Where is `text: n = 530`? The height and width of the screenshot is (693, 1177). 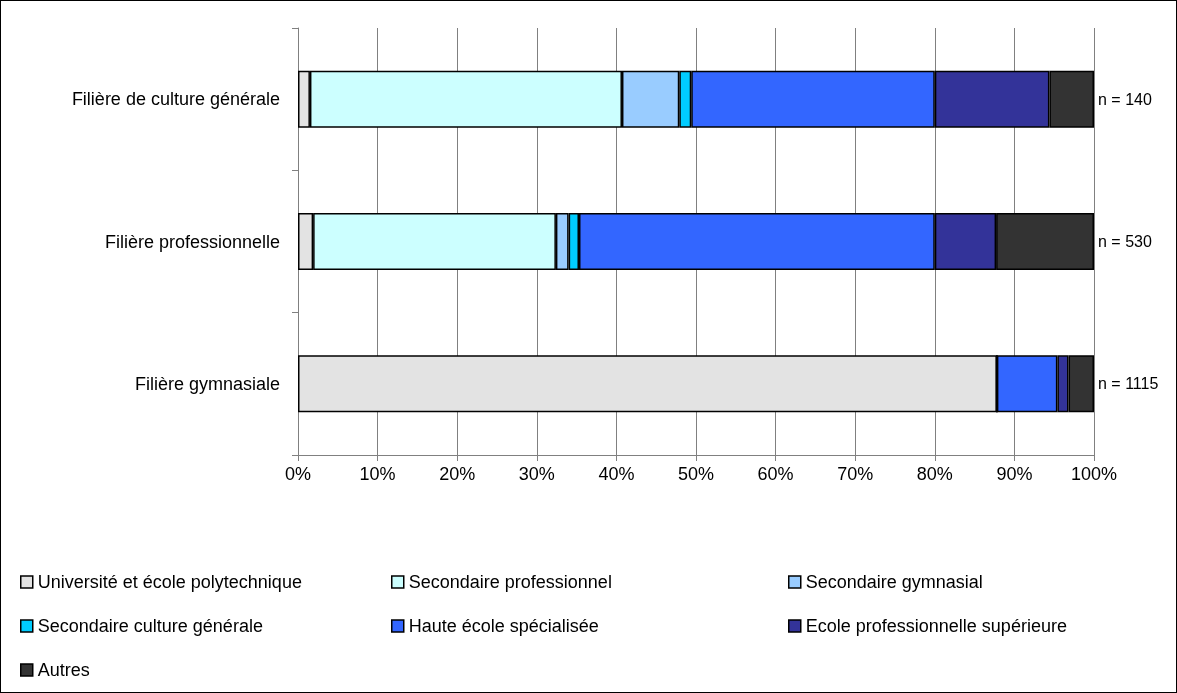
text: n = 530 is located at coordinates (1125, 241).